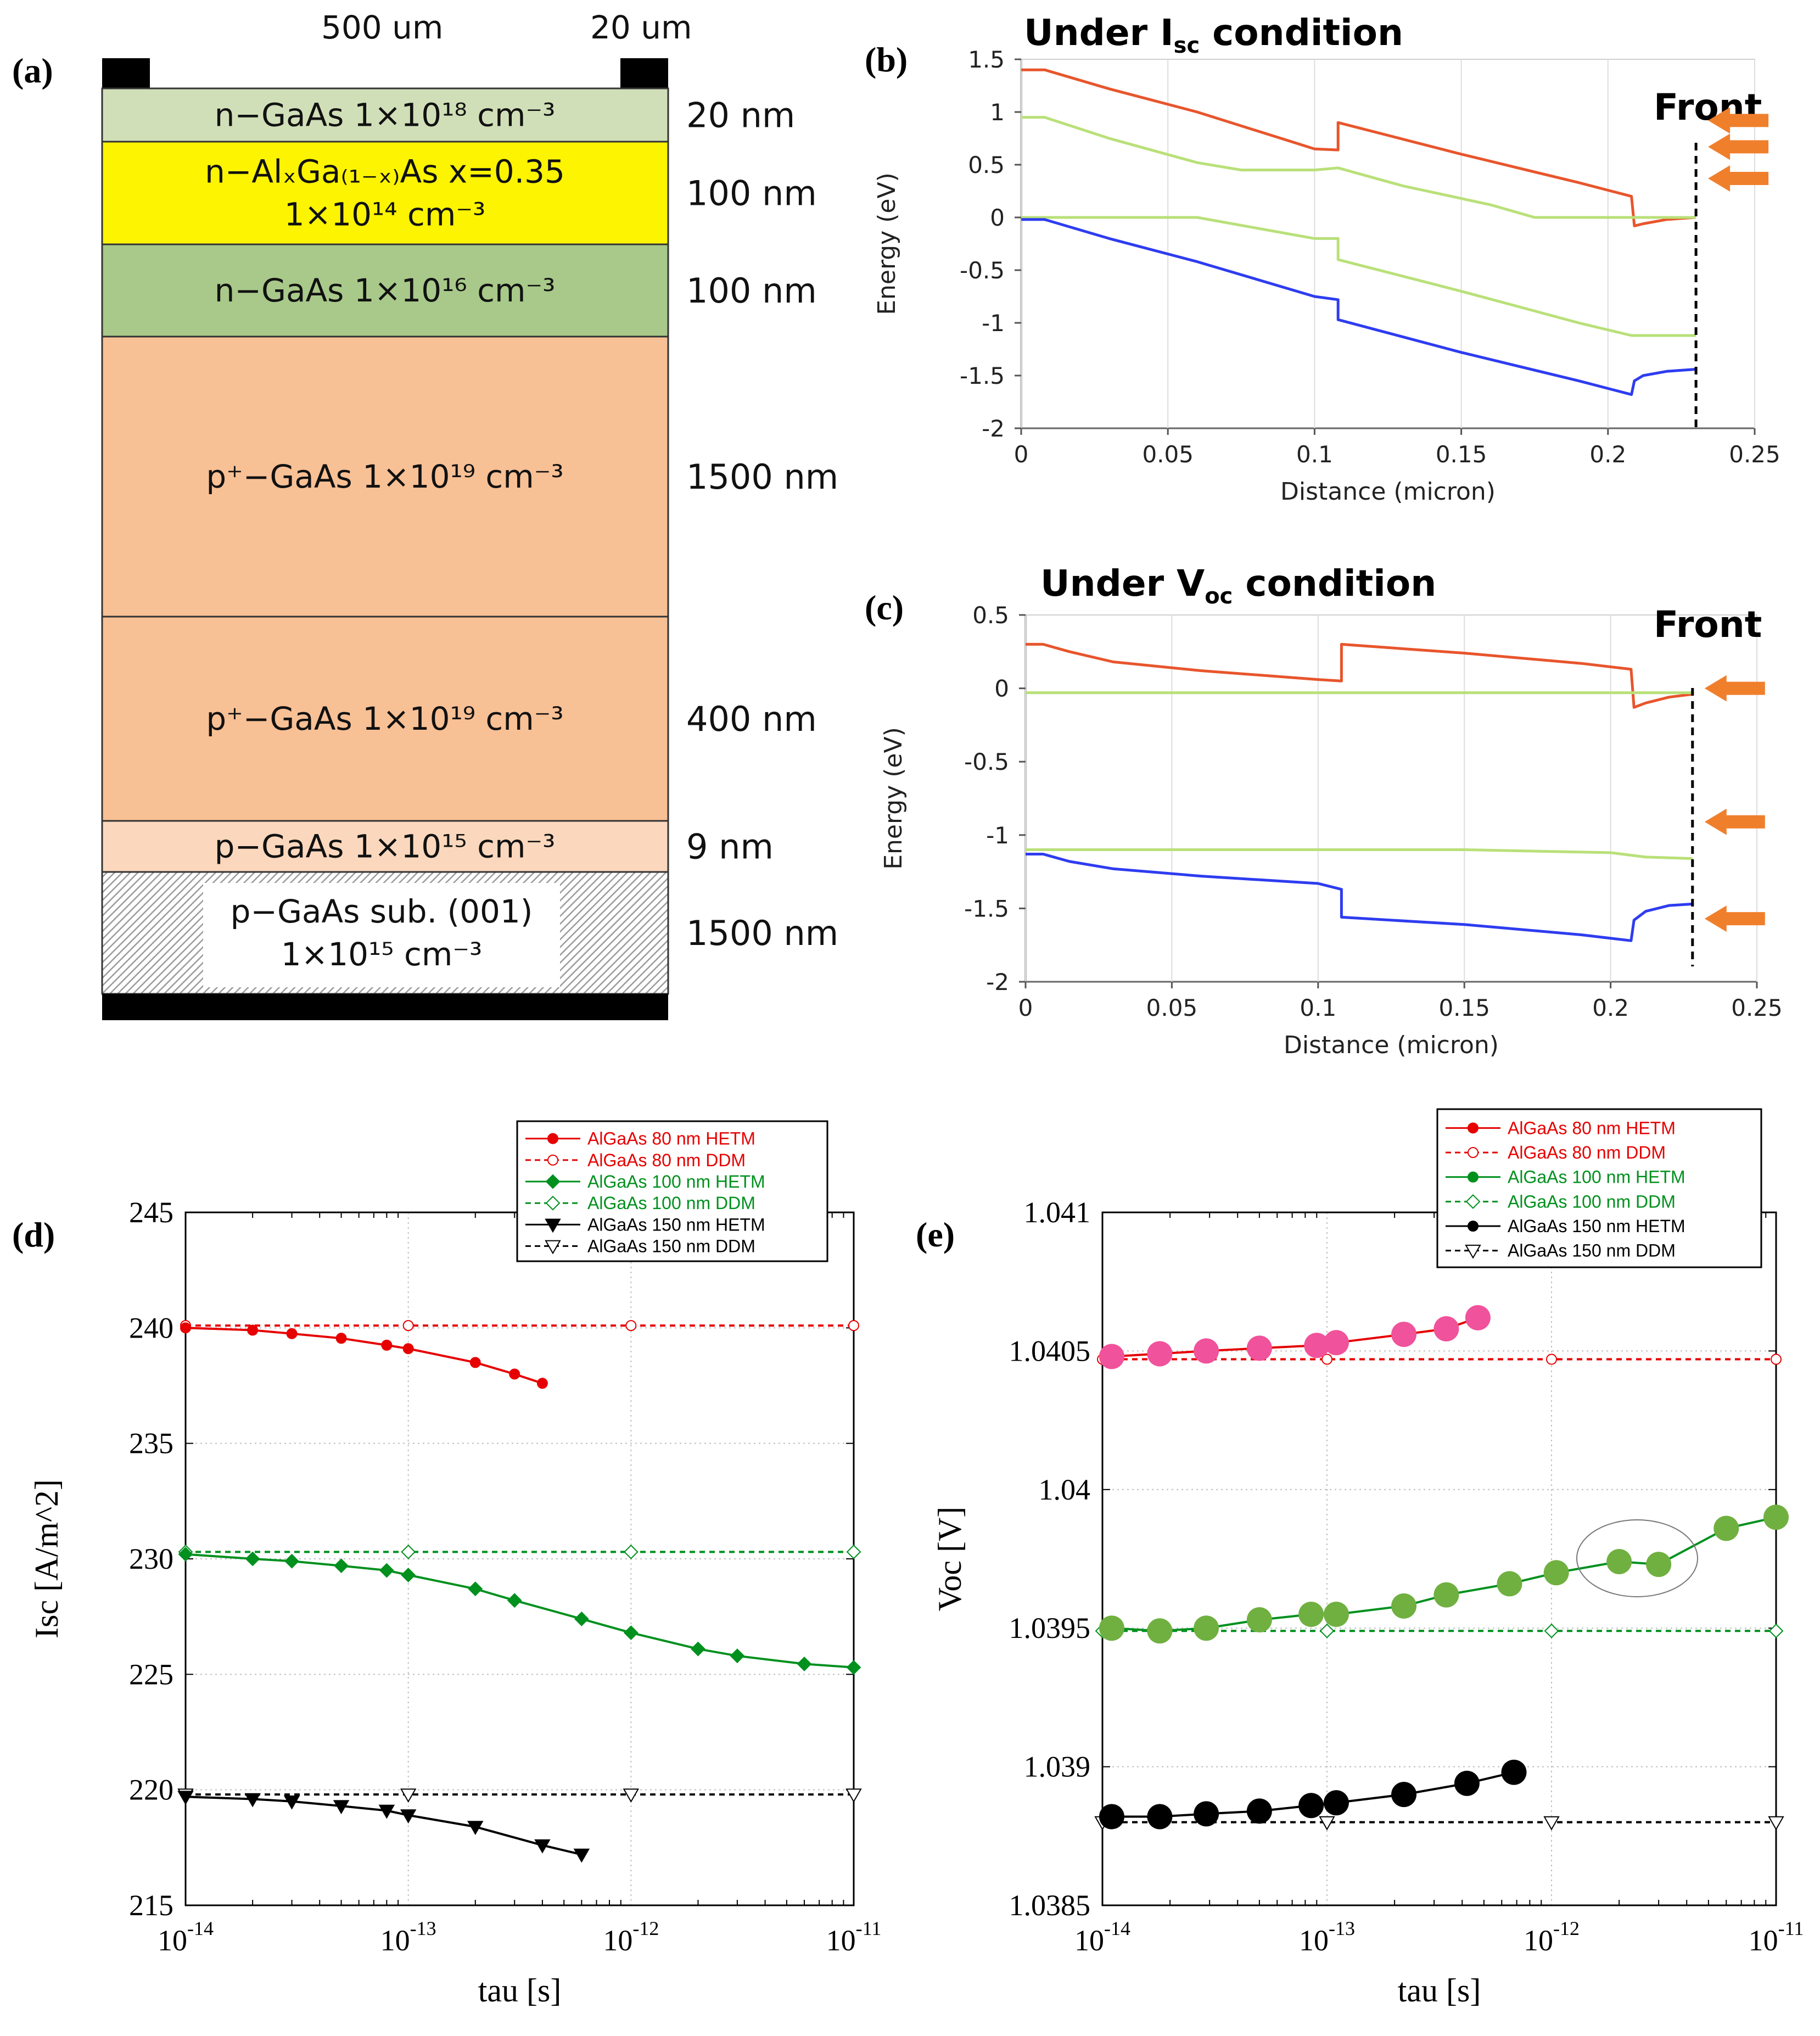 This screenshot has width=1820, height=2036. I want to click on band-line-ec, so click(1359, 675).